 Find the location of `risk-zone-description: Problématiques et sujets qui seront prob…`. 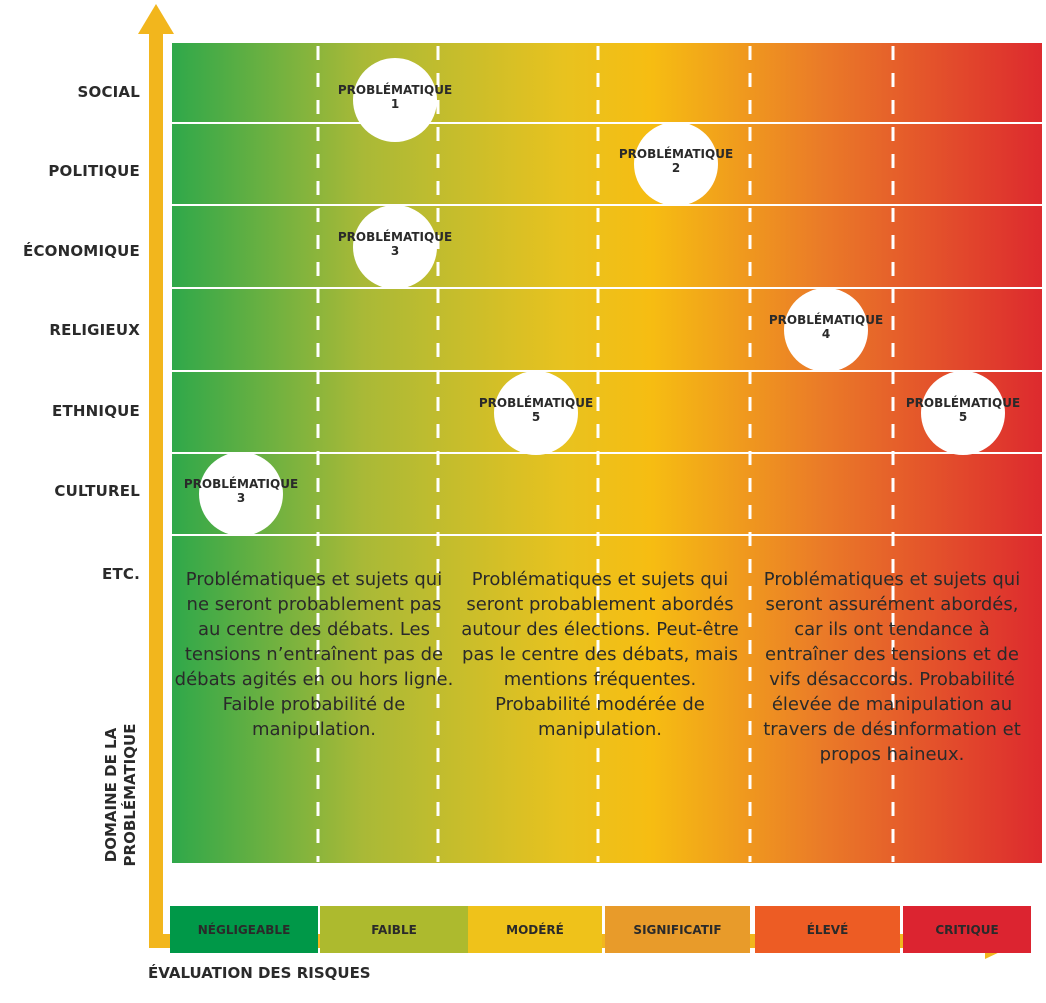

risk-zone-description: Problématiques et sujets qui seront prob… is located at coordinates (600, 654).